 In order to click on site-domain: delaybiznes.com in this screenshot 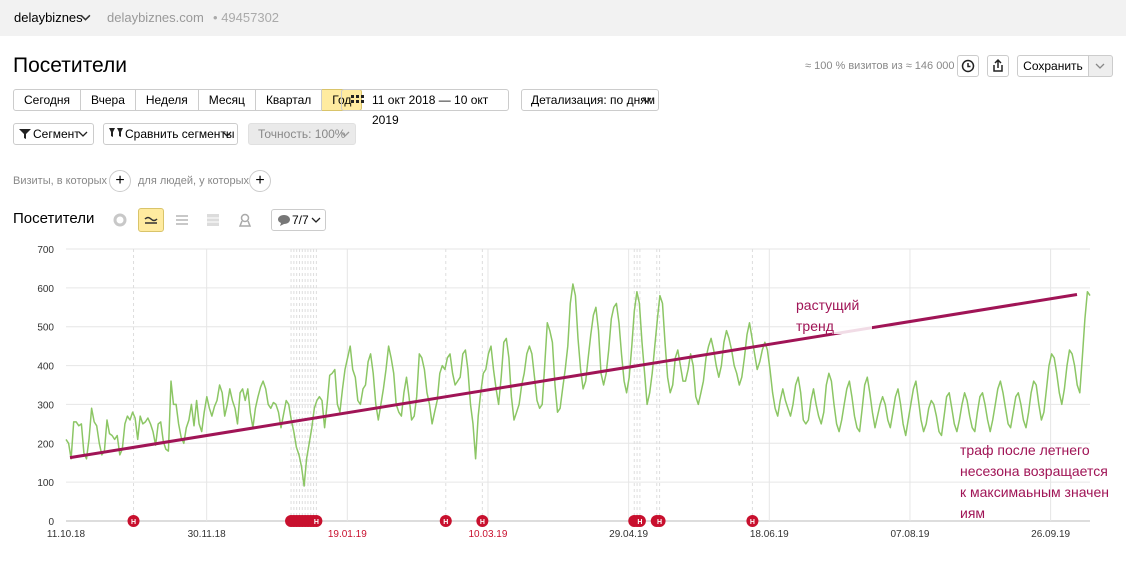, I will do `click(155, 17)`.